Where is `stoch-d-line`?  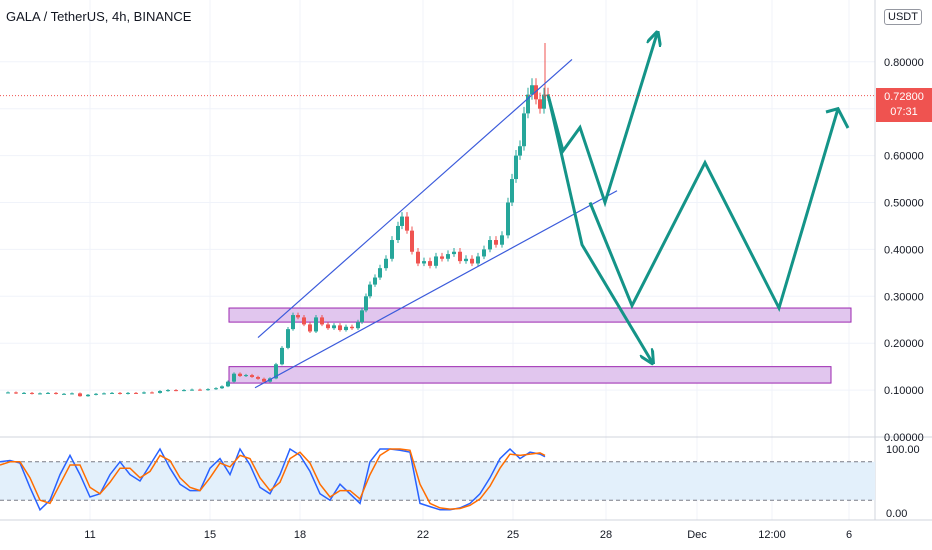 stoch-d-line is located at coordinates (273, 479).